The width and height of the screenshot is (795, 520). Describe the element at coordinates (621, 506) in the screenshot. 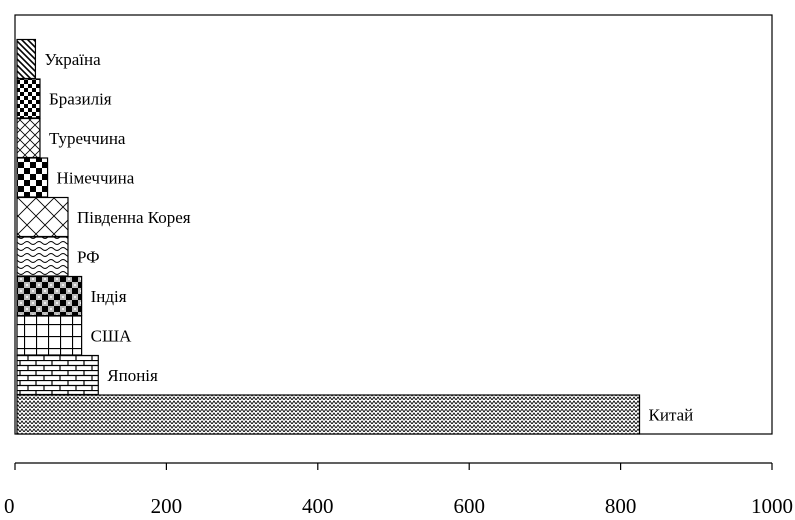

I see `x-tick-label: 800` at that location.